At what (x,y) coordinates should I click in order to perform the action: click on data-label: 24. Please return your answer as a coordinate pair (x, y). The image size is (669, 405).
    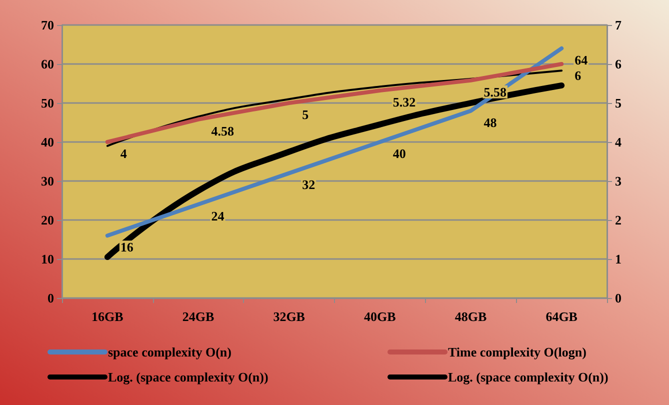
    Looking at the image, I should click on (218, 216).